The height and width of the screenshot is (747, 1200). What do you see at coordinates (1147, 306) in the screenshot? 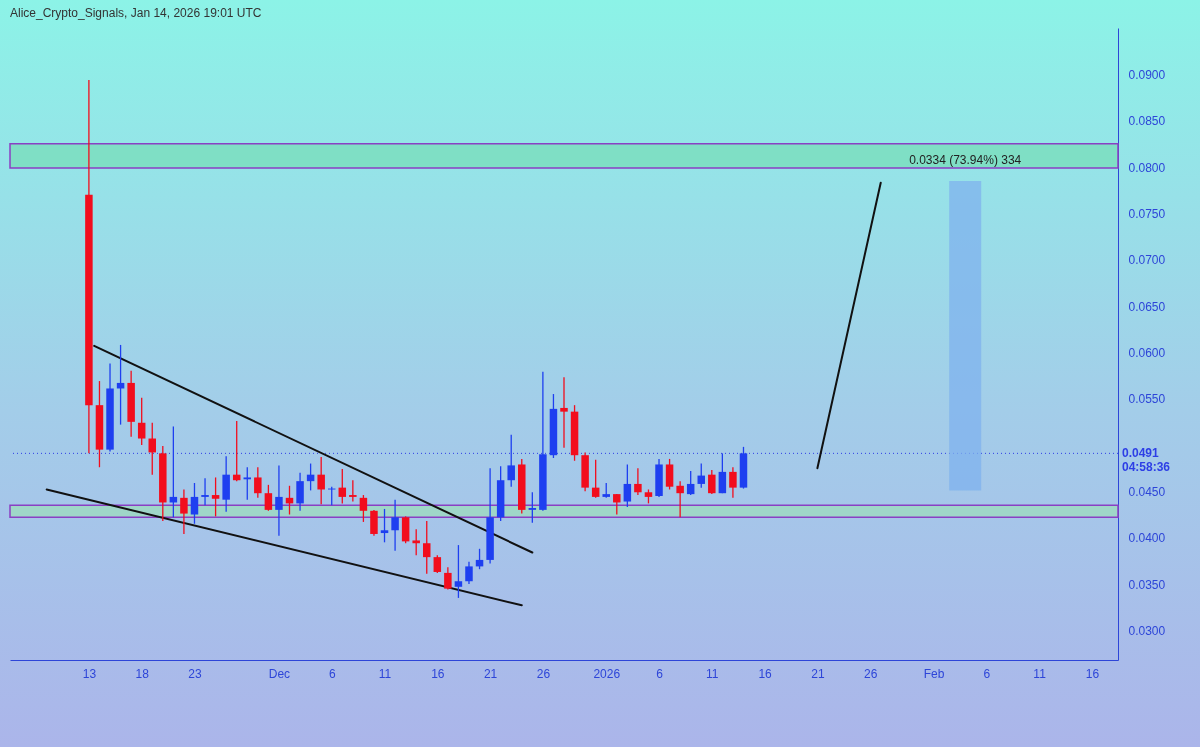
I see `y-tick-label: 0.0650` at bounding box center [1147, 306].